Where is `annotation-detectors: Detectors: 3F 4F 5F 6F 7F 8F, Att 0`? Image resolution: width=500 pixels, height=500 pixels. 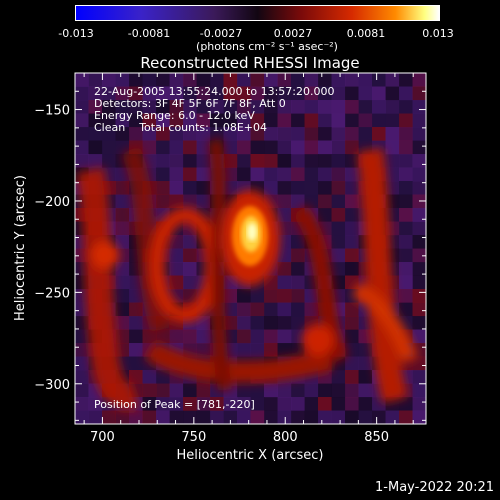 annotation-detectors: Detectors: 3F 4F 5F 6F 7F 8F, Att 0 is located at coordinates (190, 103).